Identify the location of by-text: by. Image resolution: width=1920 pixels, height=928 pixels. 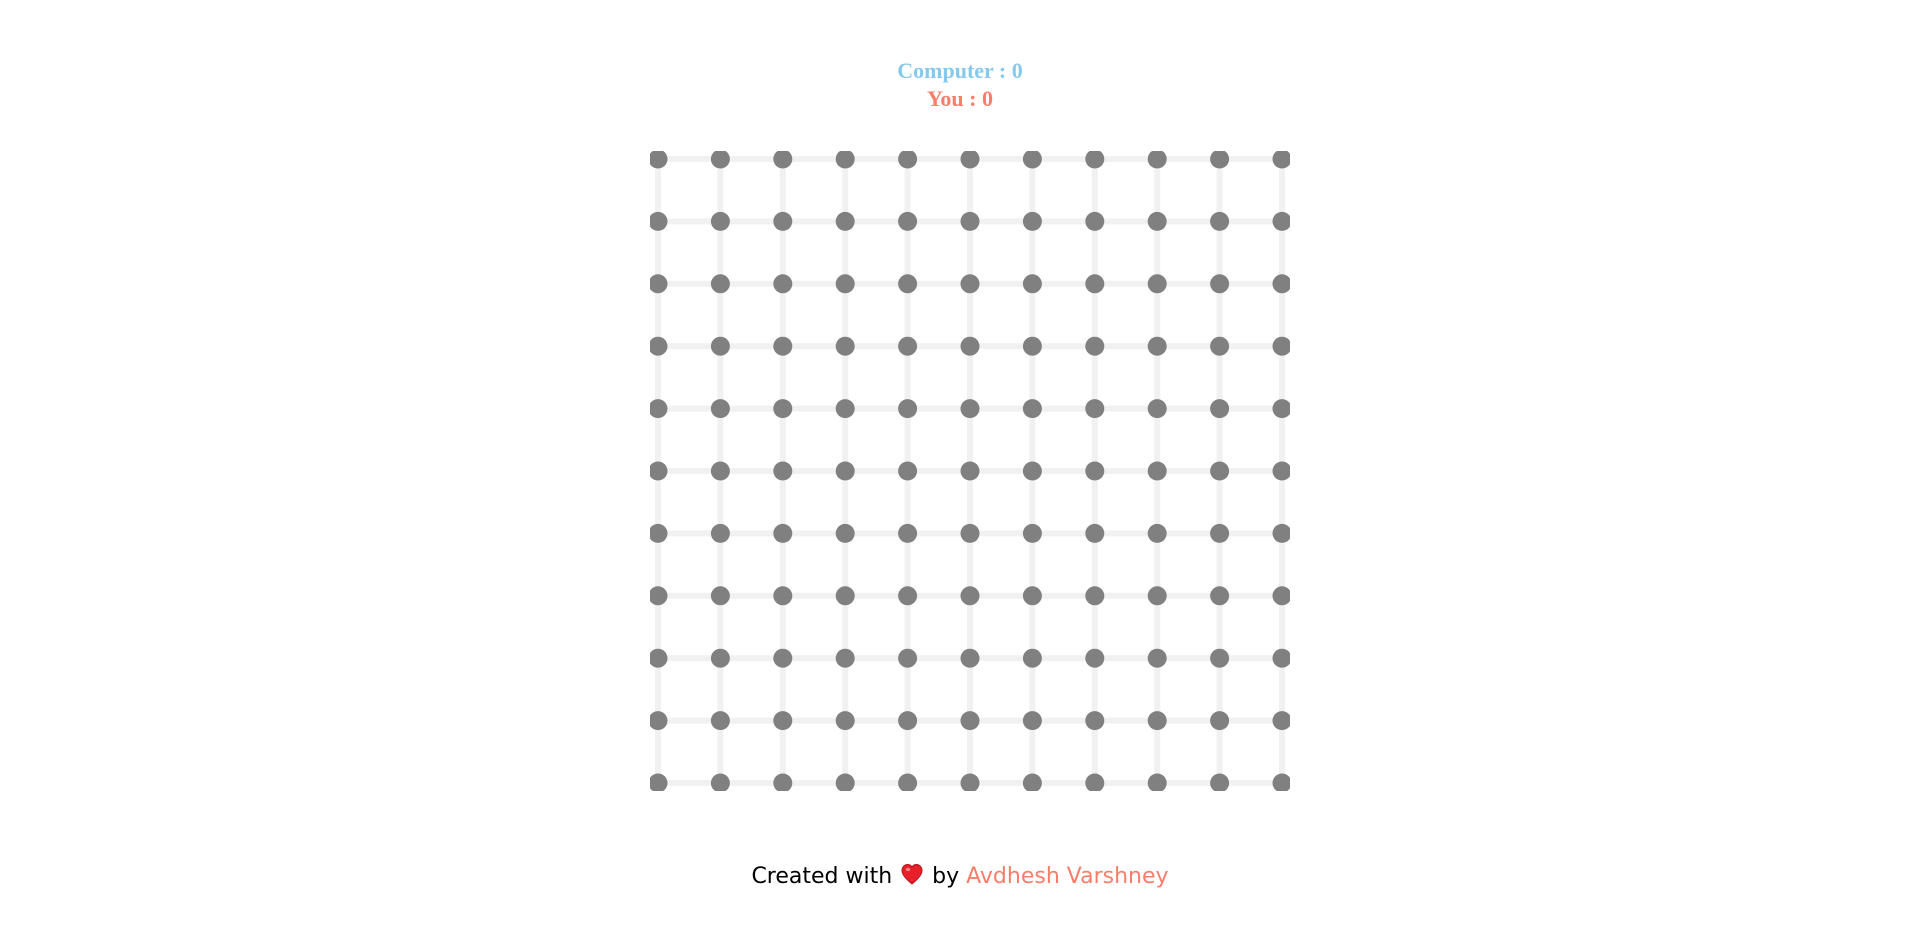
(946, 876).